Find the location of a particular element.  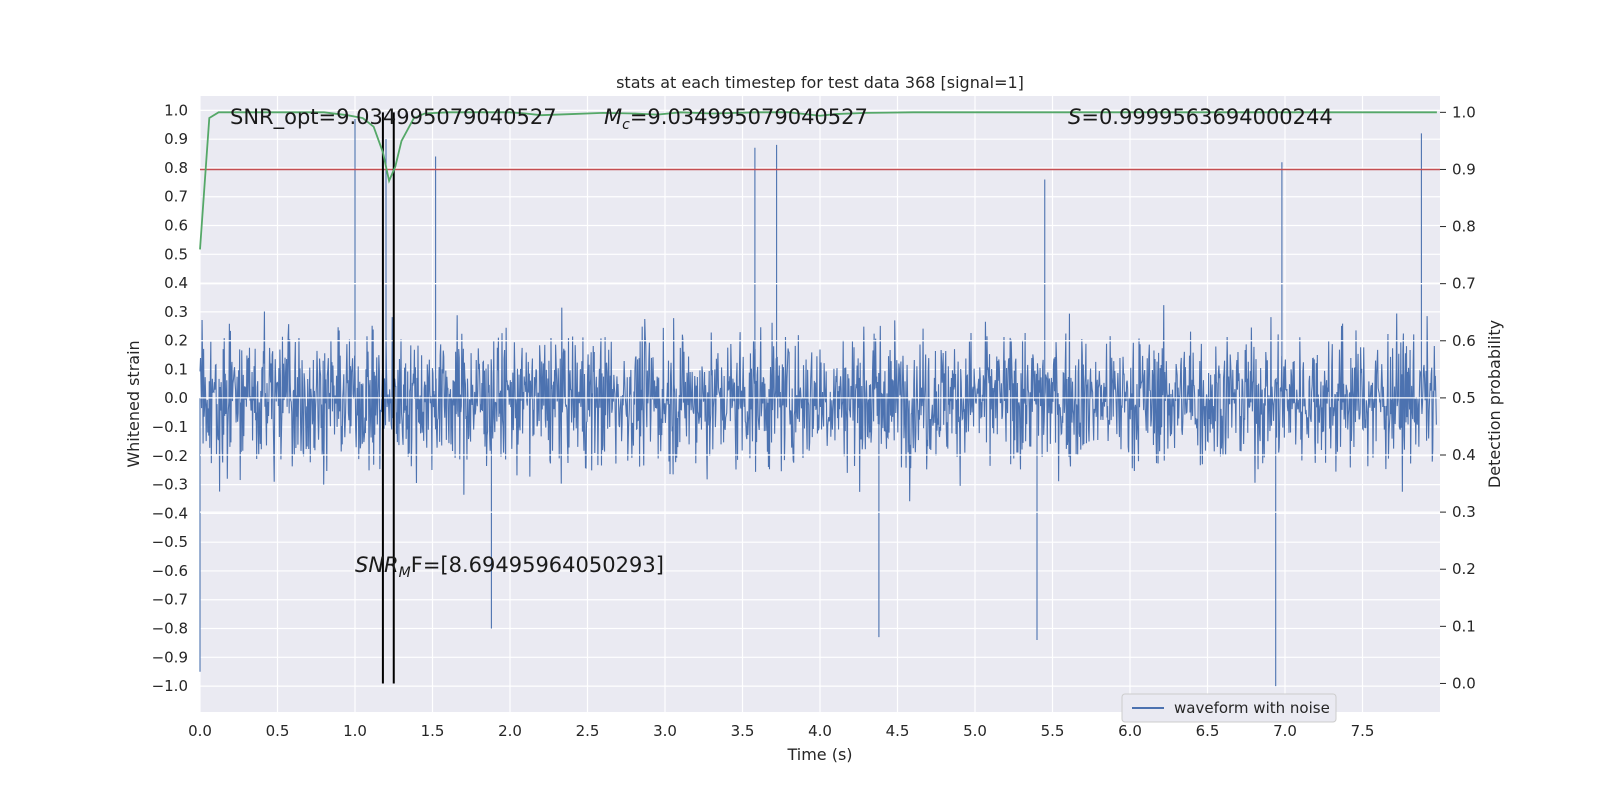

x-tick-label: 0.5 is located at coordinates (278, 731).